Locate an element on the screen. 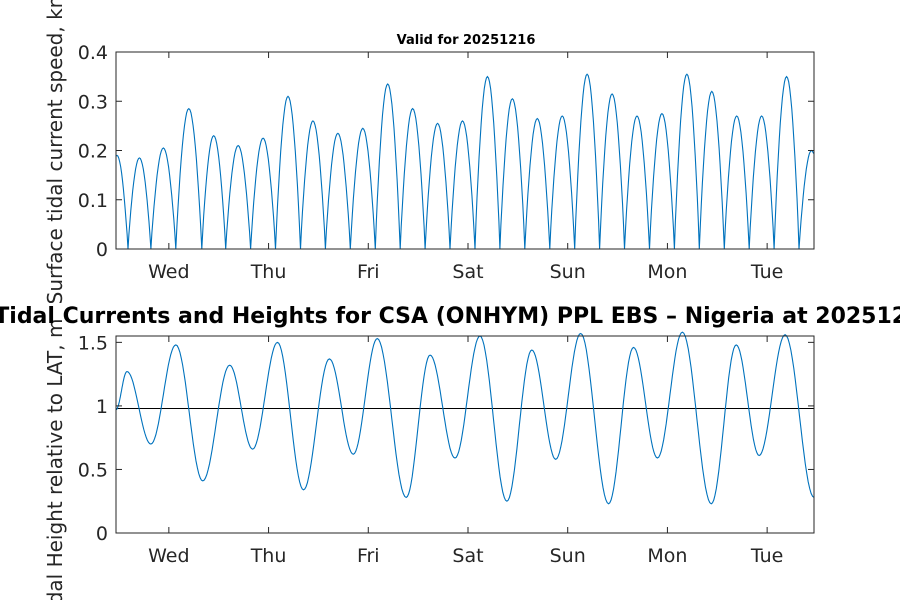  y-tick-label: 0.2 is located at coordinates (93, 152).